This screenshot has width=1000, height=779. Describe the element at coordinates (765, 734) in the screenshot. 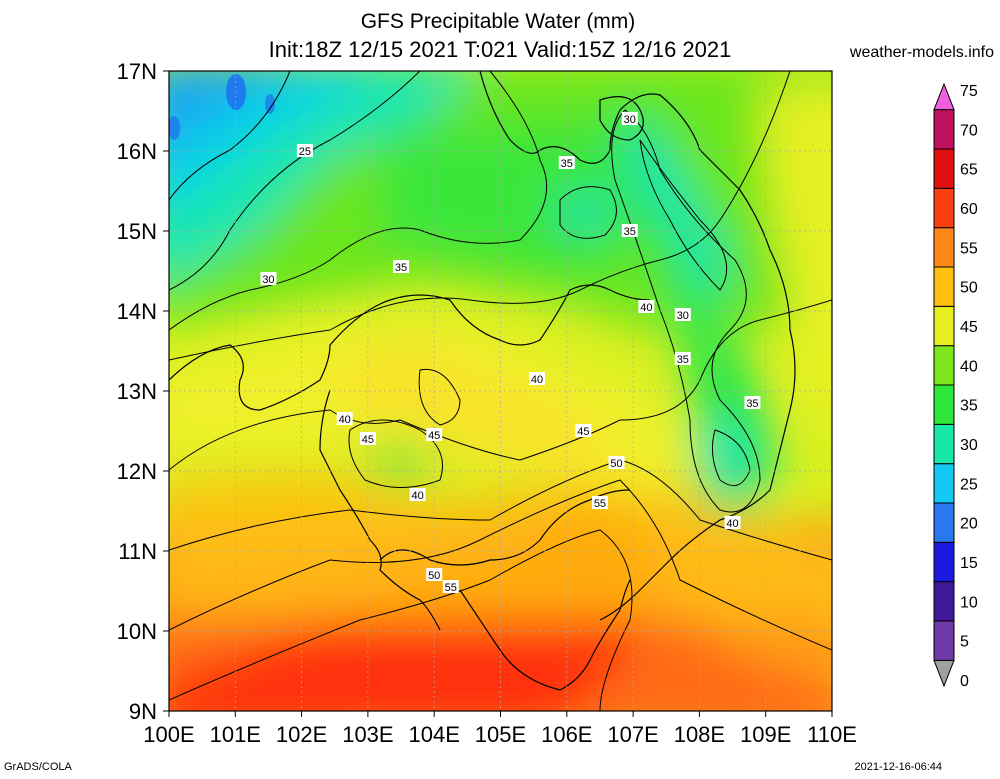

I see `x-tick-label: 109E` at that location.